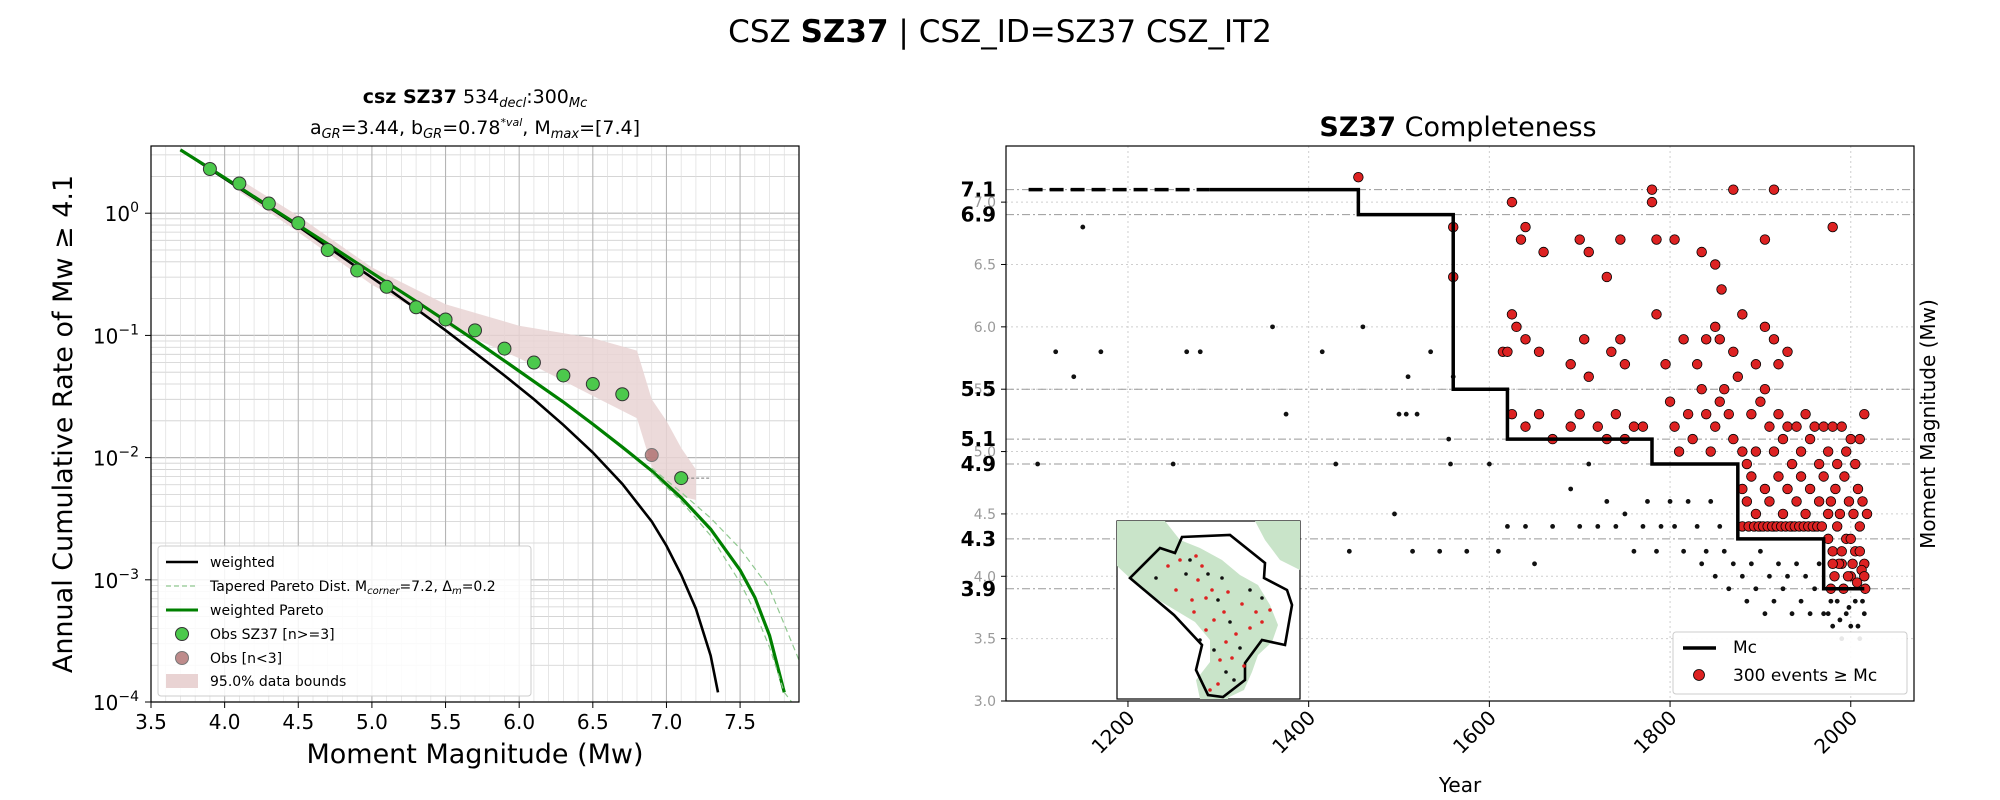 This screenshot has height=800, width=2000. What do you see at coordinates (1655, 732) in the screenshot?
I see `mc-x-tick-label: 1800` at bounding box center [1655, 732].